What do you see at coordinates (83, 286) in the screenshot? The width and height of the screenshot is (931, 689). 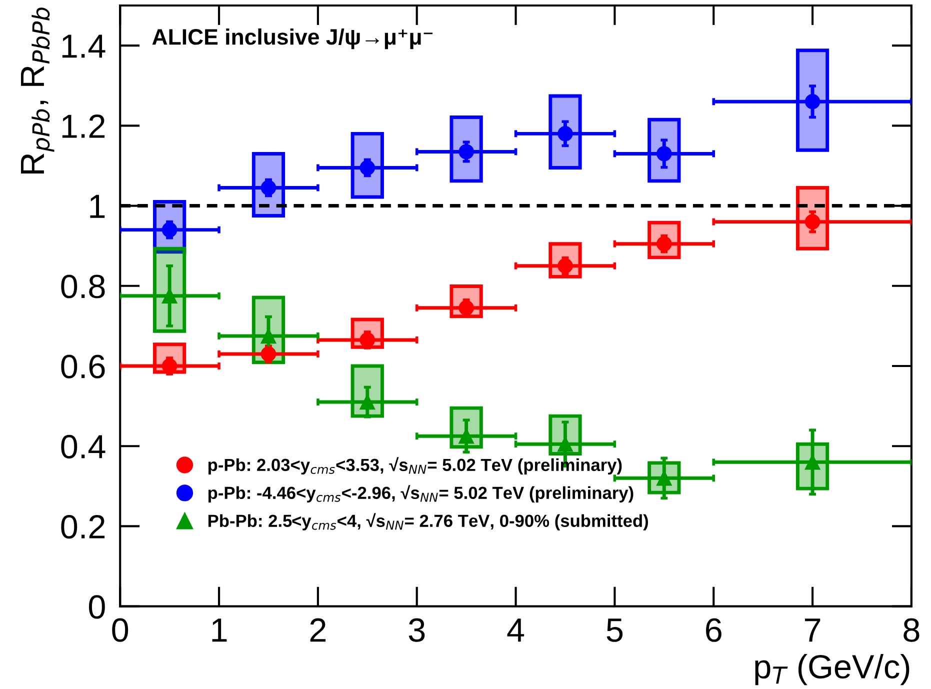 I see `y-tick-label: 0.8` at bounding box center [83, 286].